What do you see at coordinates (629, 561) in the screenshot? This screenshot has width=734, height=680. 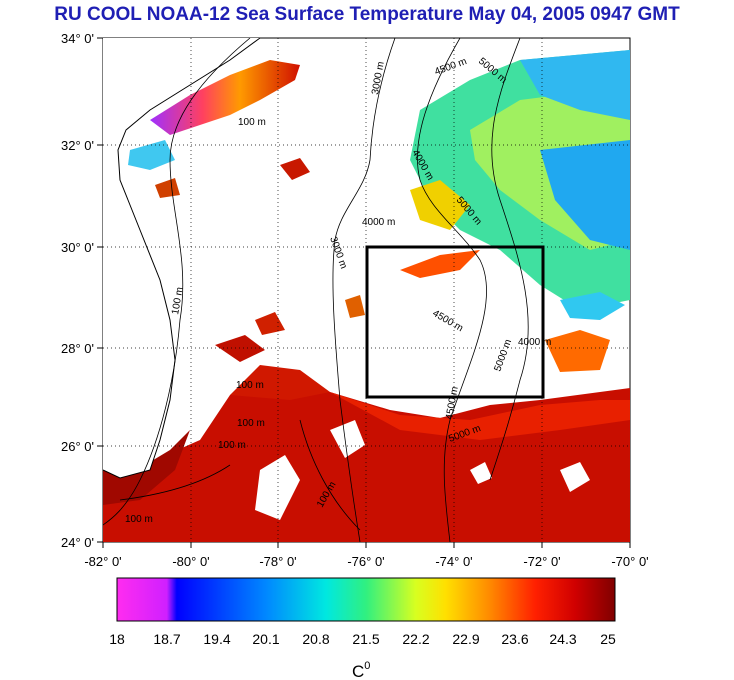 I see `lon-tick-label: -70° 0'` at bounding box center [629, 561].